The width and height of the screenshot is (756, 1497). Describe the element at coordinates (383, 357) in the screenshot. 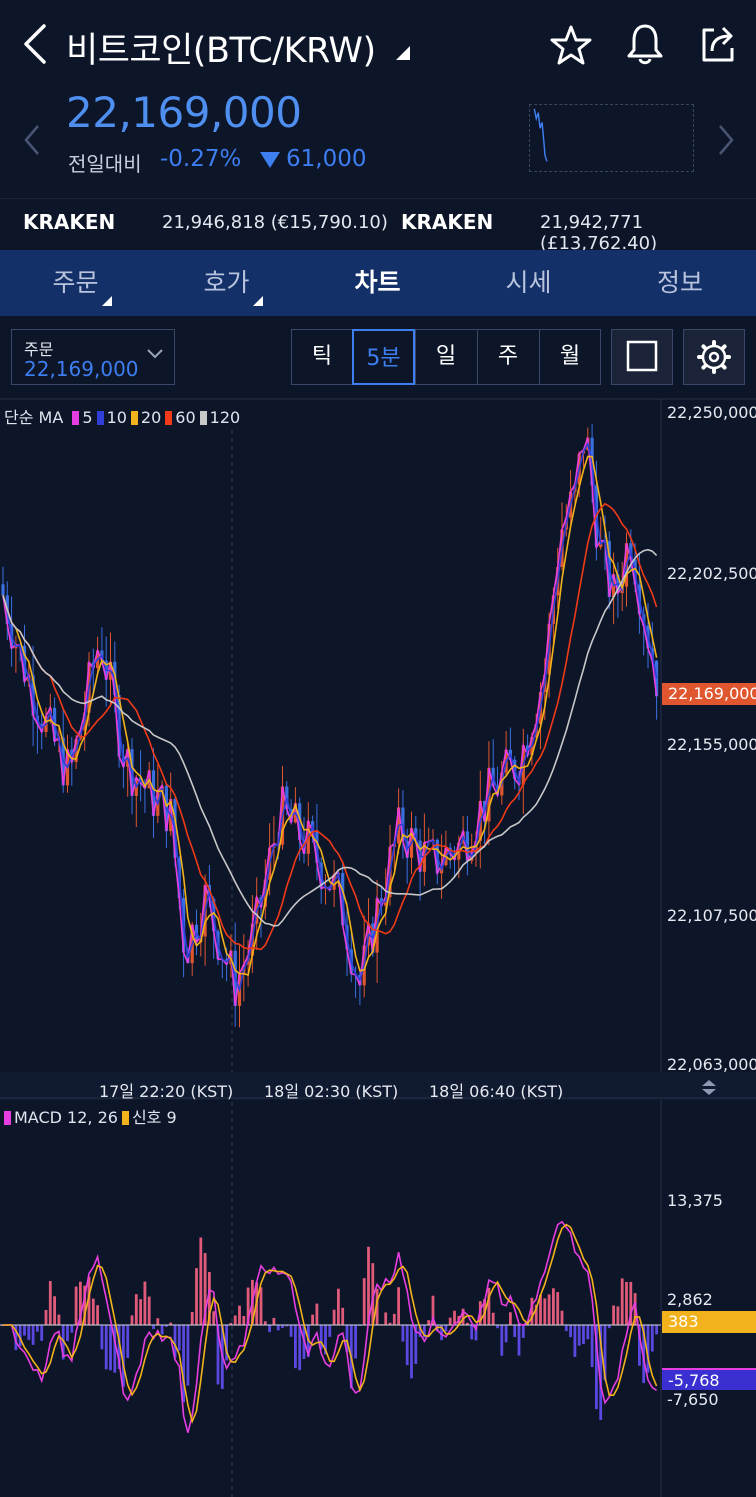

I see `period-5min-button: 5분` at that location.